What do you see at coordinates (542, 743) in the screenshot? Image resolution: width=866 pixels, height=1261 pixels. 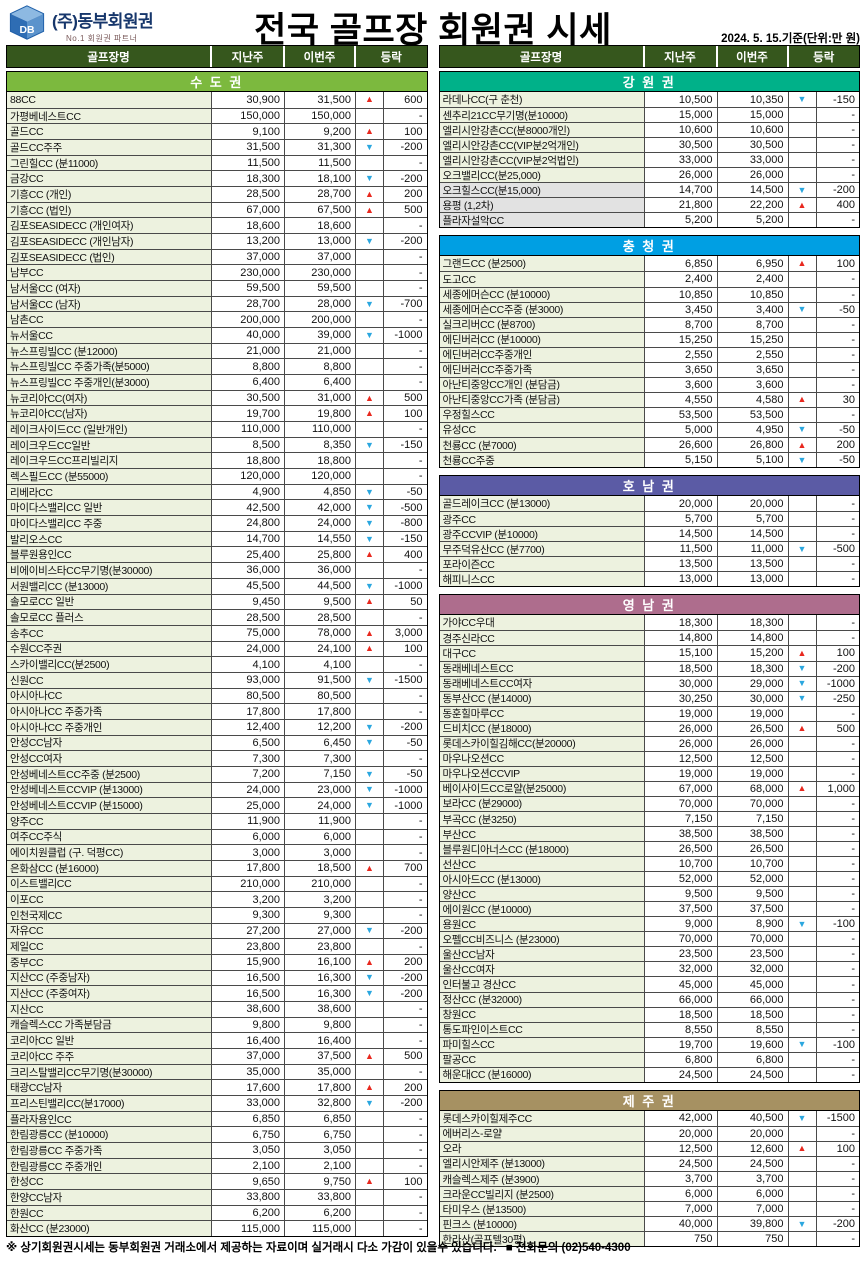 I see `course-name-cell: 롯데스카이힐김해CC(분20000)` at bounding box center [542, 743].